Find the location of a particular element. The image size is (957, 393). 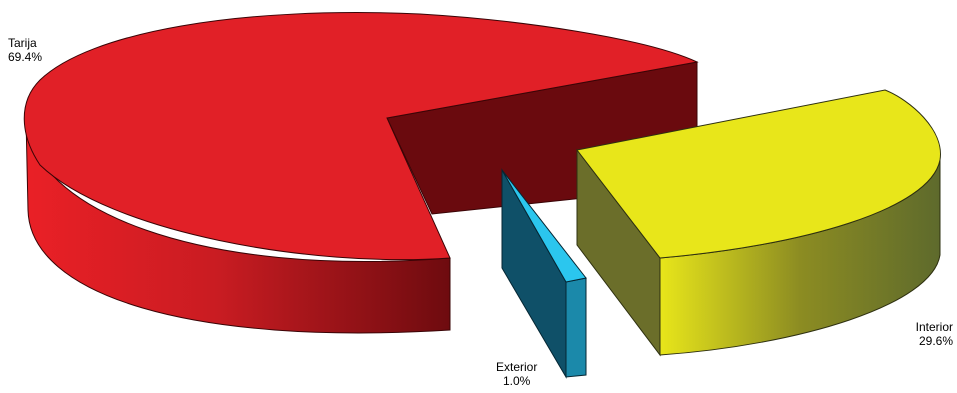

label-interior: Interior 29.6% is located at coordinates (934, 334).